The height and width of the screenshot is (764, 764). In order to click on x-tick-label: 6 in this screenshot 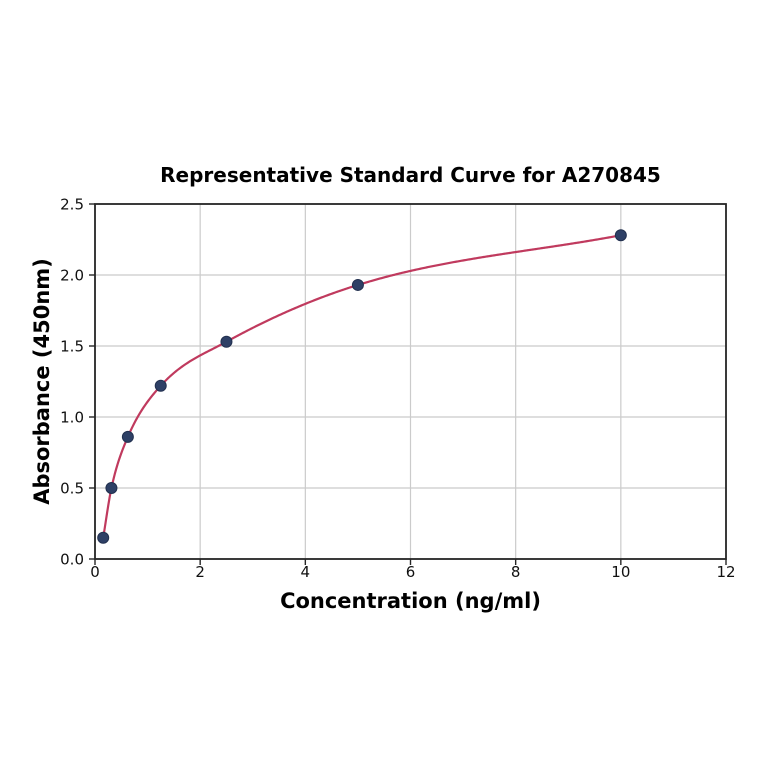, I will do `click(411, 572)`.